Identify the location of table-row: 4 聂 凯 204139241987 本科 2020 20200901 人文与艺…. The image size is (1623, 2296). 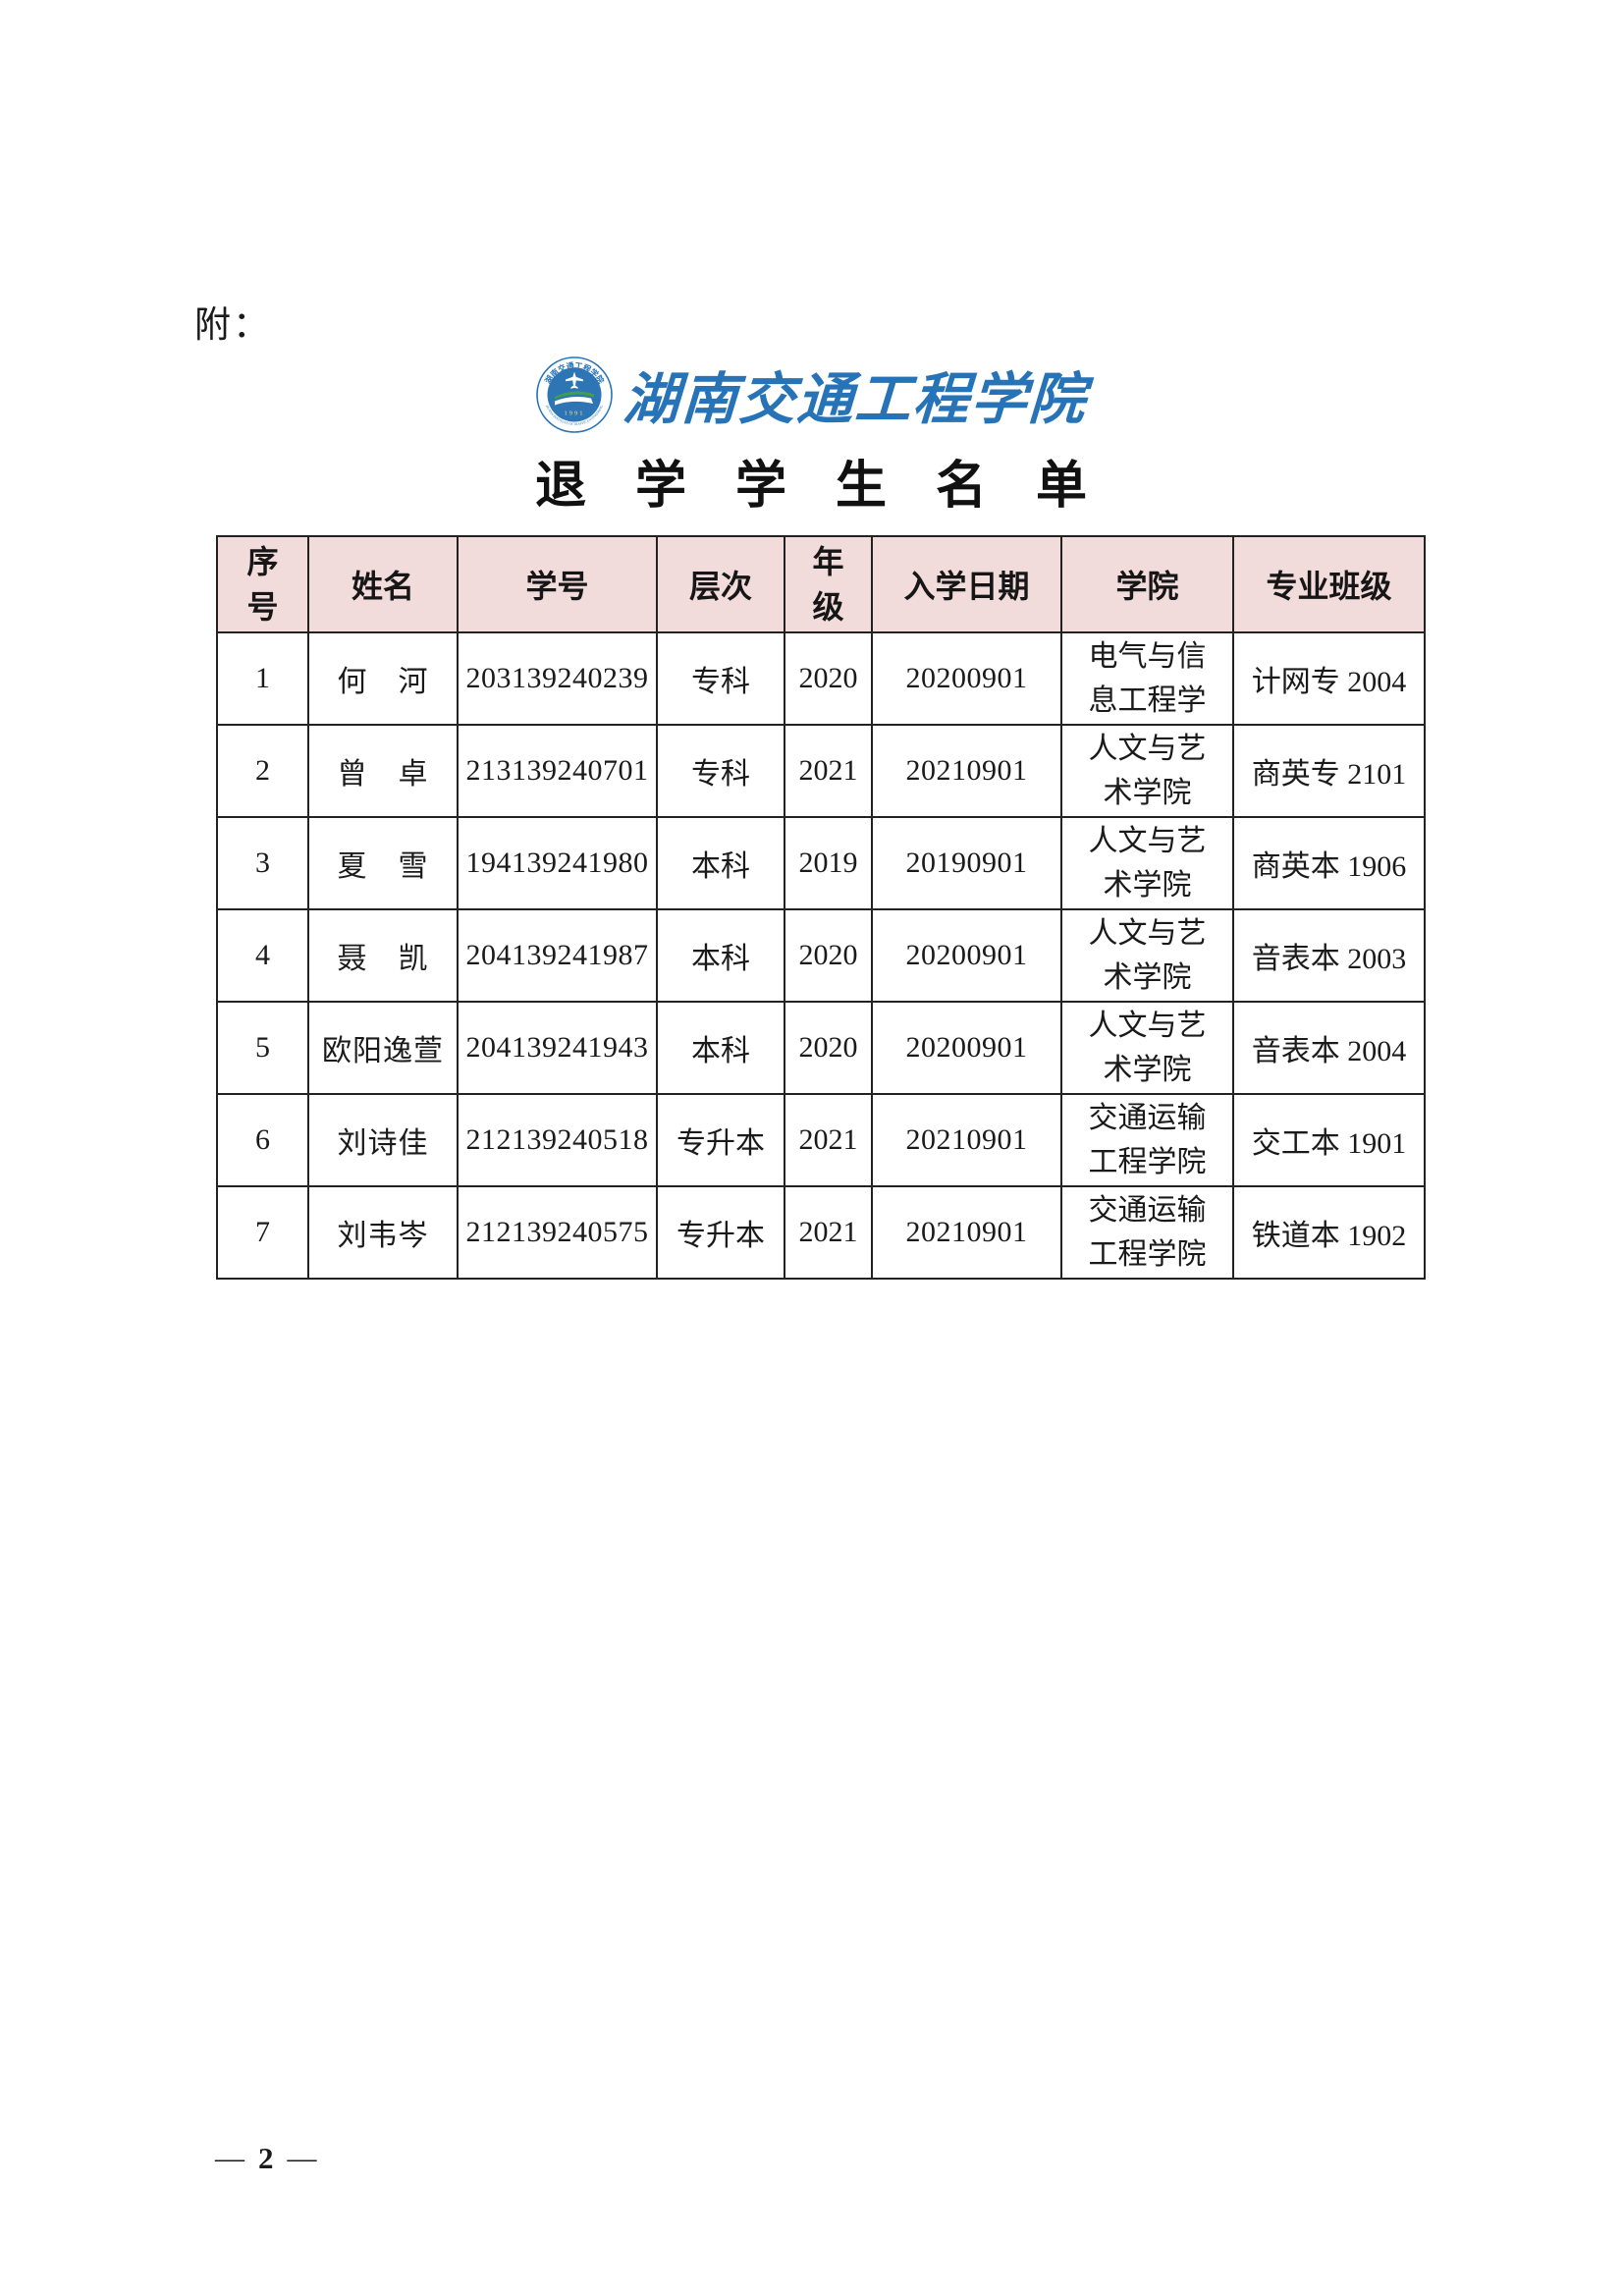
(821, 955).